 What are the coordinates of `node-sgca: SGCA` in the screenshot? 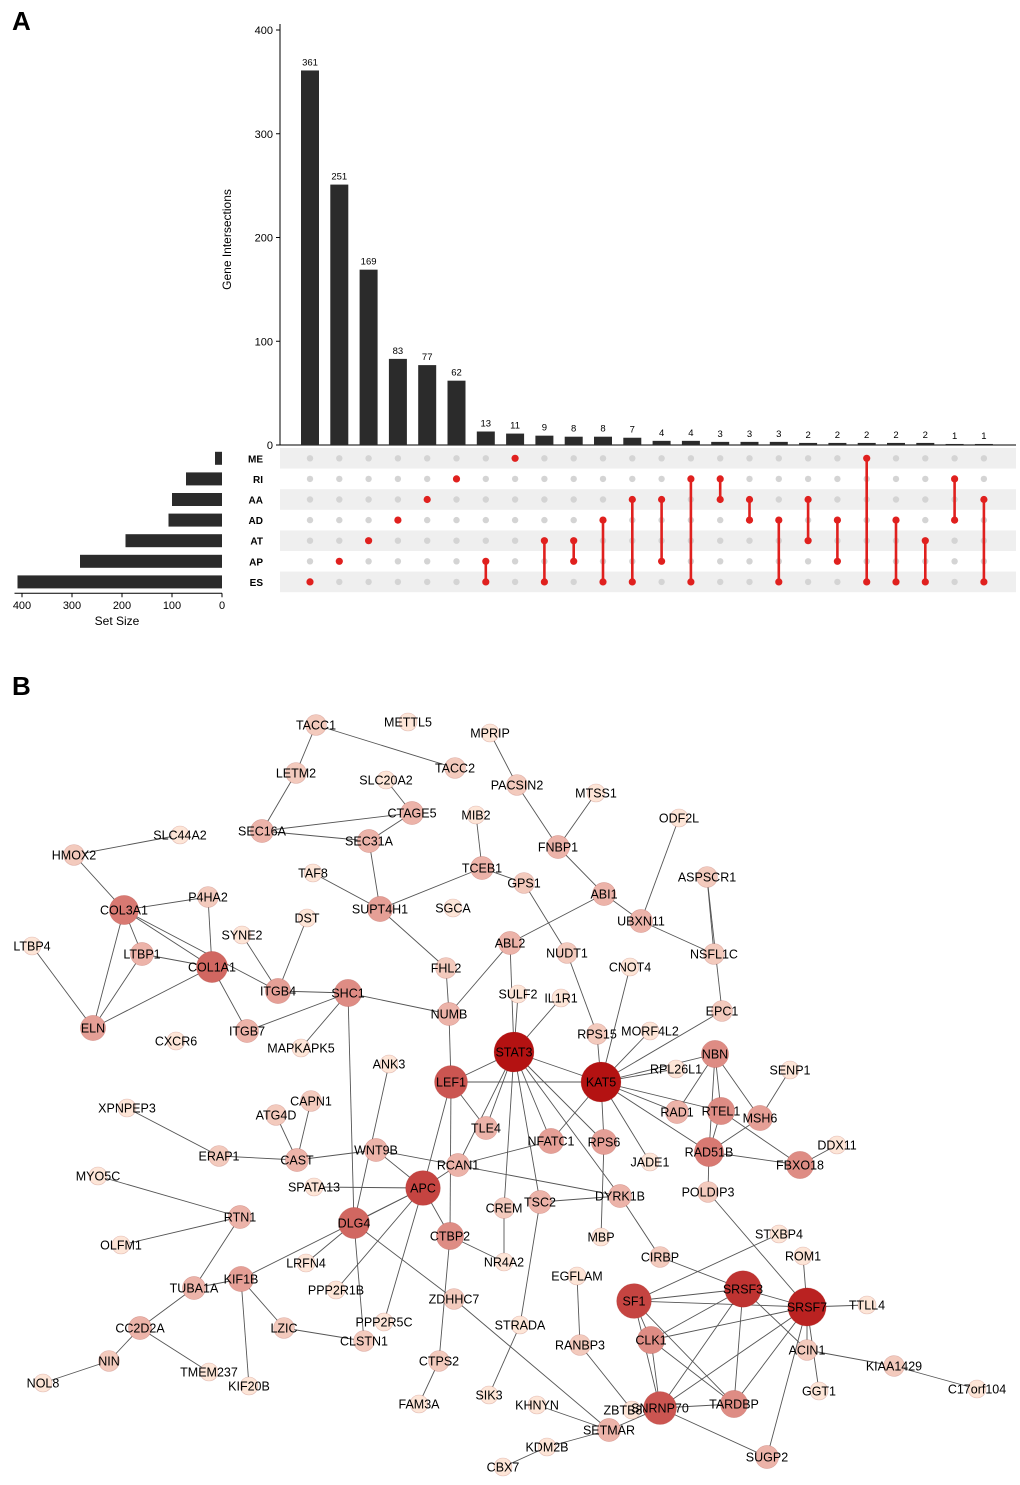 It's located at (453, 908).